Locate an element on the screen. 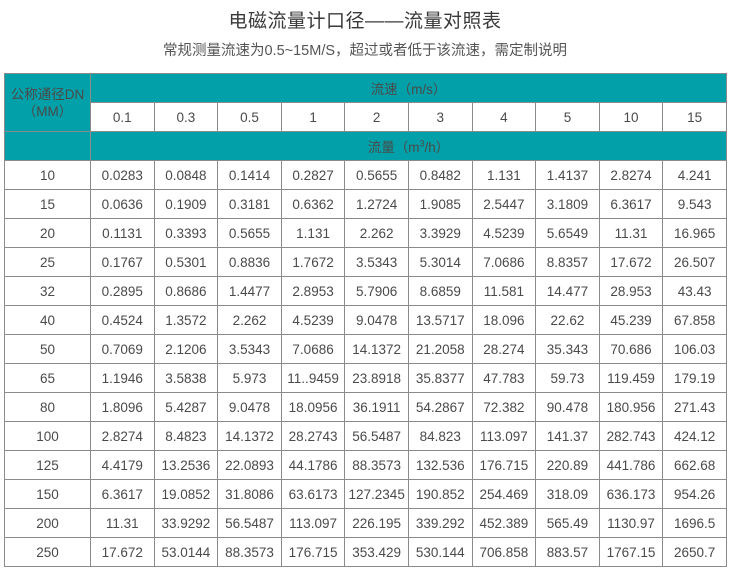  dn-value-cell: 80 is located at coordinates (47, 407).